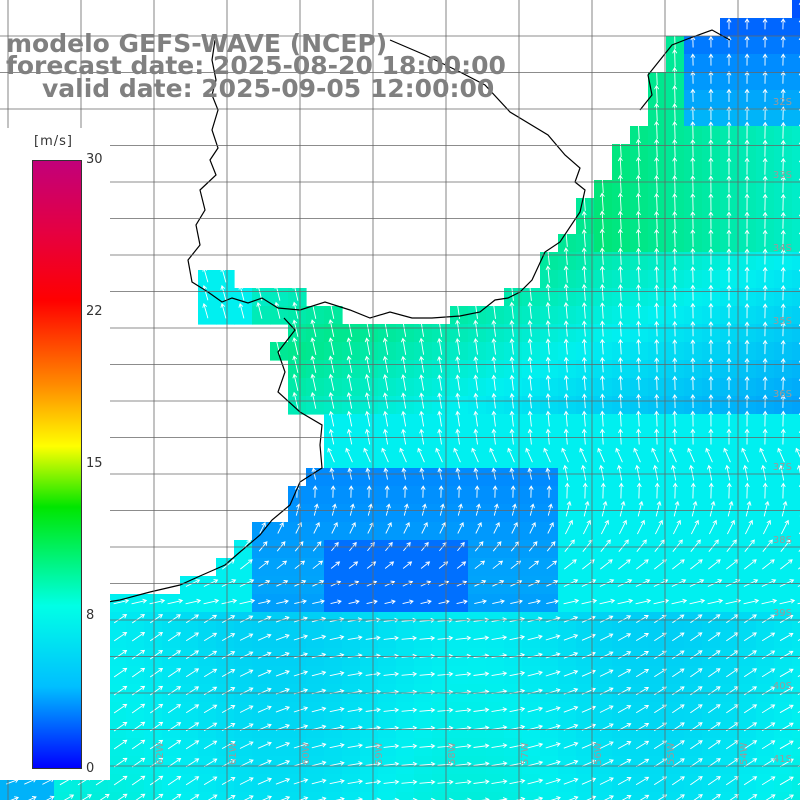  What do you see at coordinates (598, 753) in the screenshot?
I see `lon-label: 56W` at bounding box center [598, 753].